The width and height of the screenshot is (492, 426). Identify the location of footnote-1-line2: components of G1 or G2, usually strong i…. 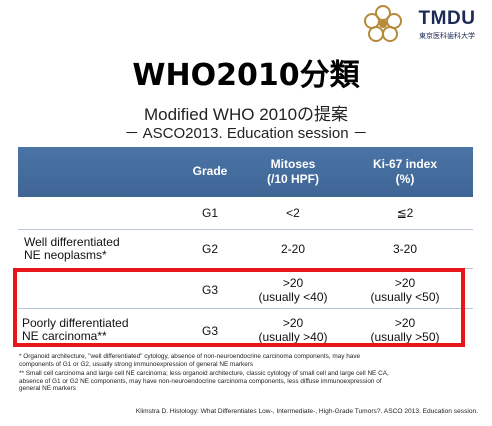
(136, 364).